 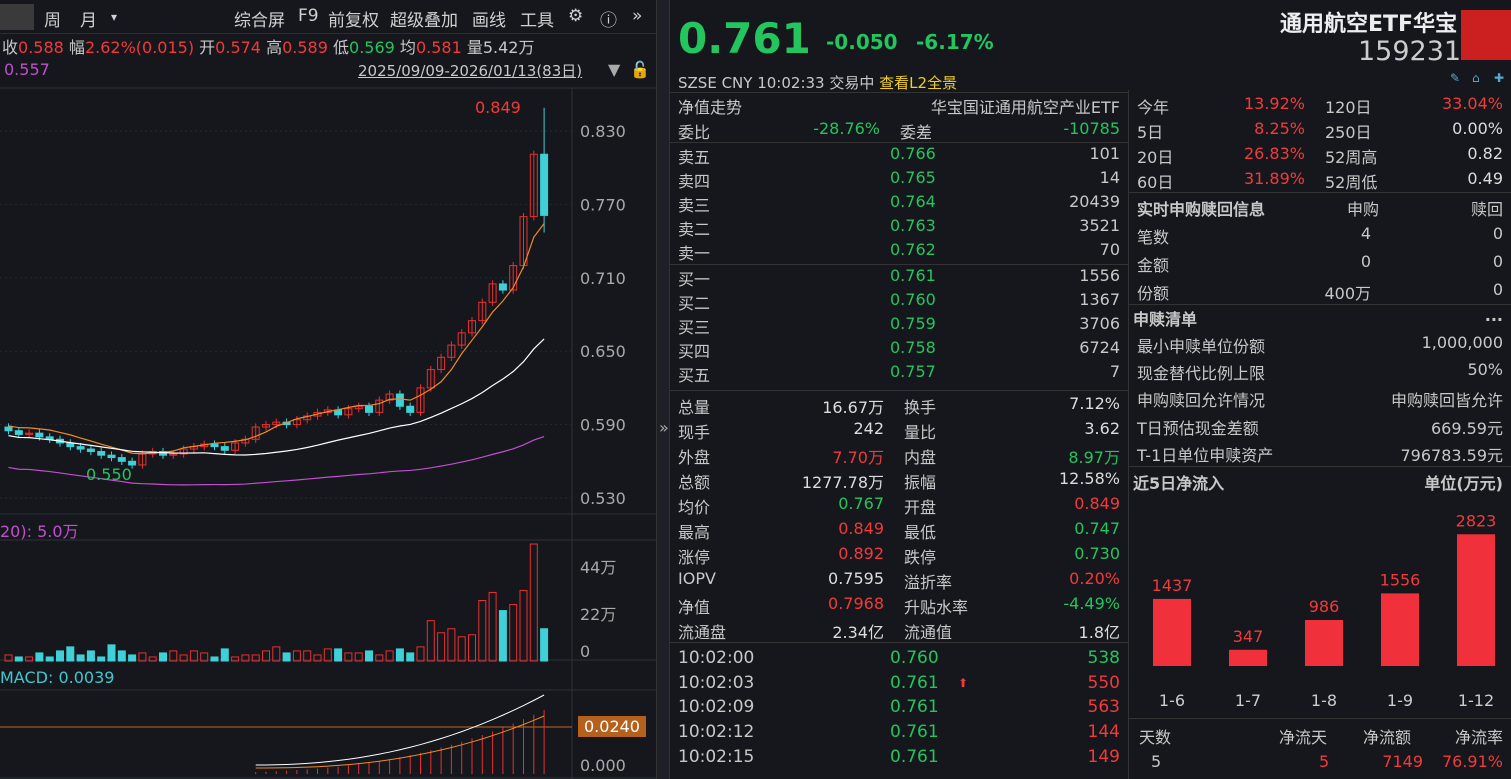 I want to click on add-icon: ✚, so click(x=1499, y=78).